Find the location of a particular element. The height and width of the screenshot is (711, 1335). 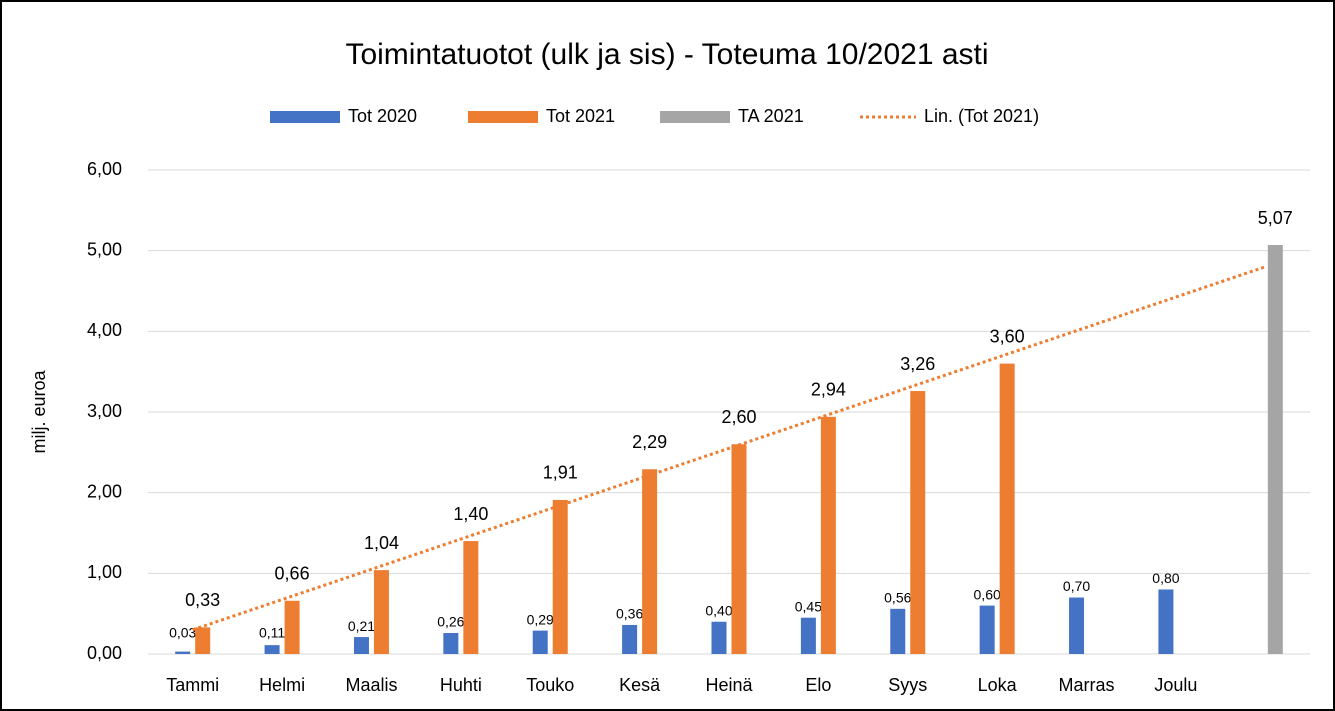

y-tick-label: 3,00 is located at coordinates (104, 411).